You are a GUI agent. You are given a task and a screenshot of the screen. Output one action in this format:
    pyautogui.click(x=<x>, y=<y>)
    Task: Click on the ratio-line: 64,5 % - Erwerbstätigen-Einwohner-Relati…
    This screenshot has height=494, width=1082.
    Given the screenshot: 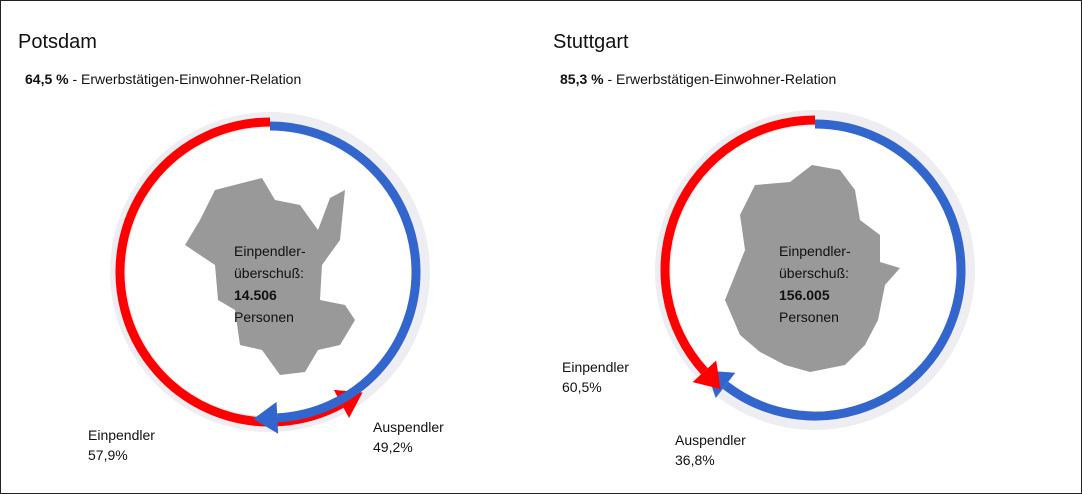 What is the action you would take?
    pyautogui.click(x=163, y=79)
    